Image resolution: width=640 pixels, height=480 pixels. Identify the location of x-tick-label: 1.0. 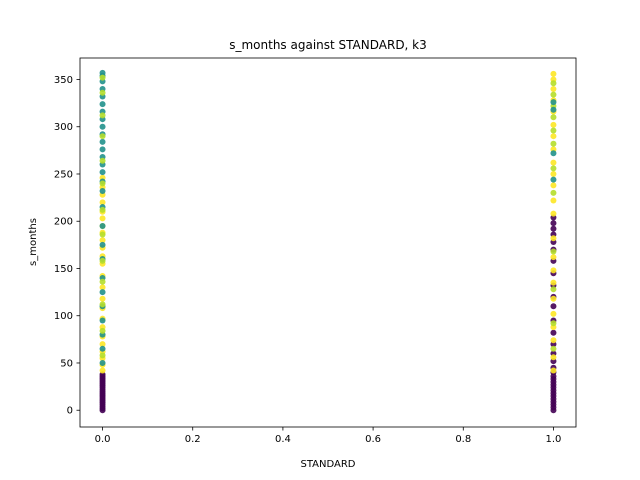
(554, 439).